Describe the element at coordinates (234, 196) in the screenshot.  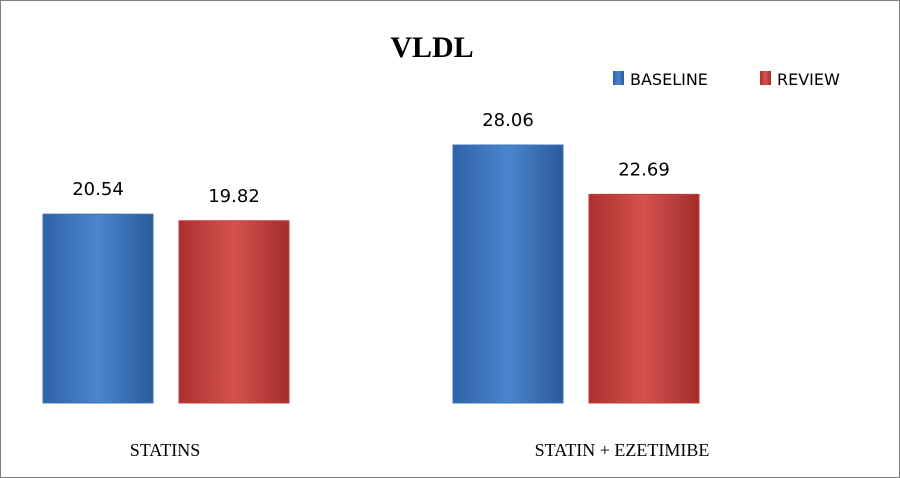
I see `data-label-review-statins: 19.82` at that location.